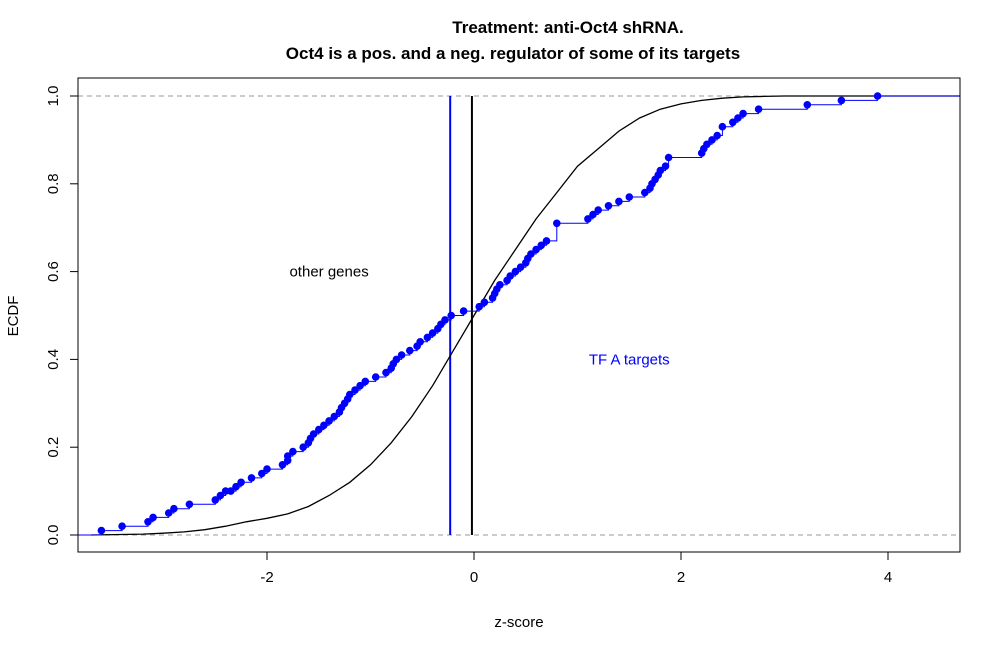  I want to click on y-axis-label: ECDF, so click(13, 316).